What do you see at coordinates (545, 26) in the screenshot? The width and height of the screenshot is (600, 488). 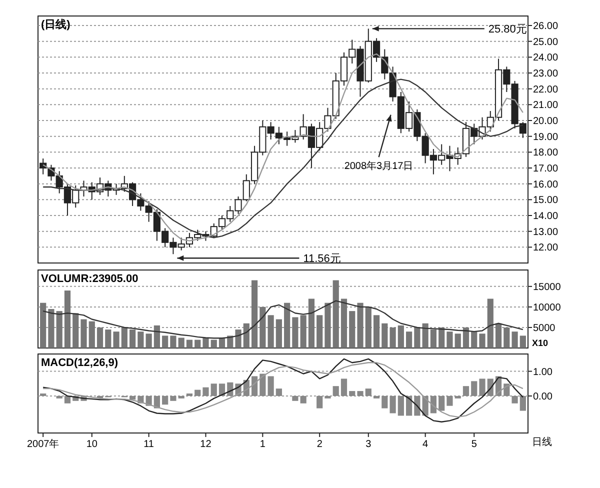 I see `y-tick-label: 26.00` at bounding box center [545, 26].